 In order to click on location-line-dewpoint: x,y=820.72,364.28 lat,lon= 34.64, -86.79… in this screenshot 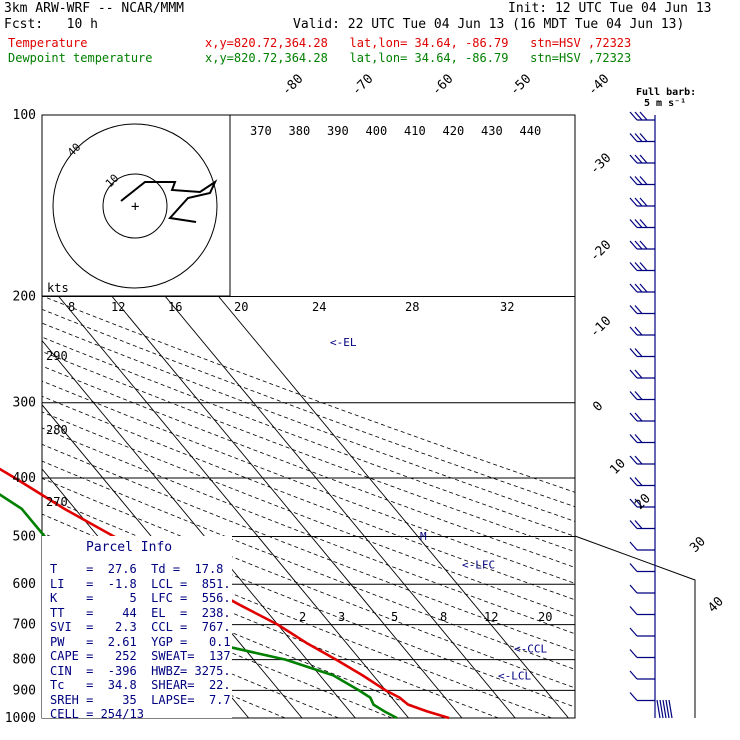, I will do `click(418, 58)`.